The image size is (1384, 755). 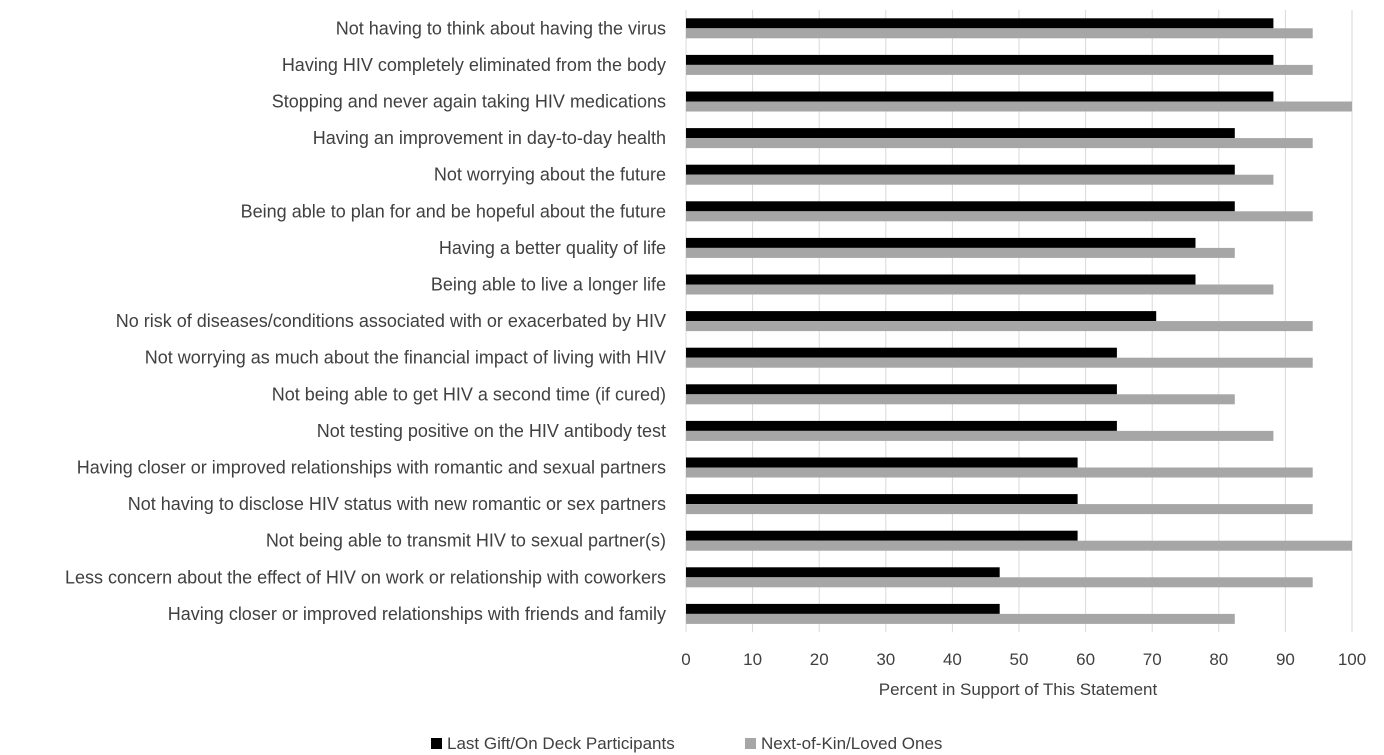 What do you see at coordinates (851, 743) in the screenshot?
I see `legend-label-next-of-kin: Next-of-Kin/Loved Ones` at bounding box center [851, 743].